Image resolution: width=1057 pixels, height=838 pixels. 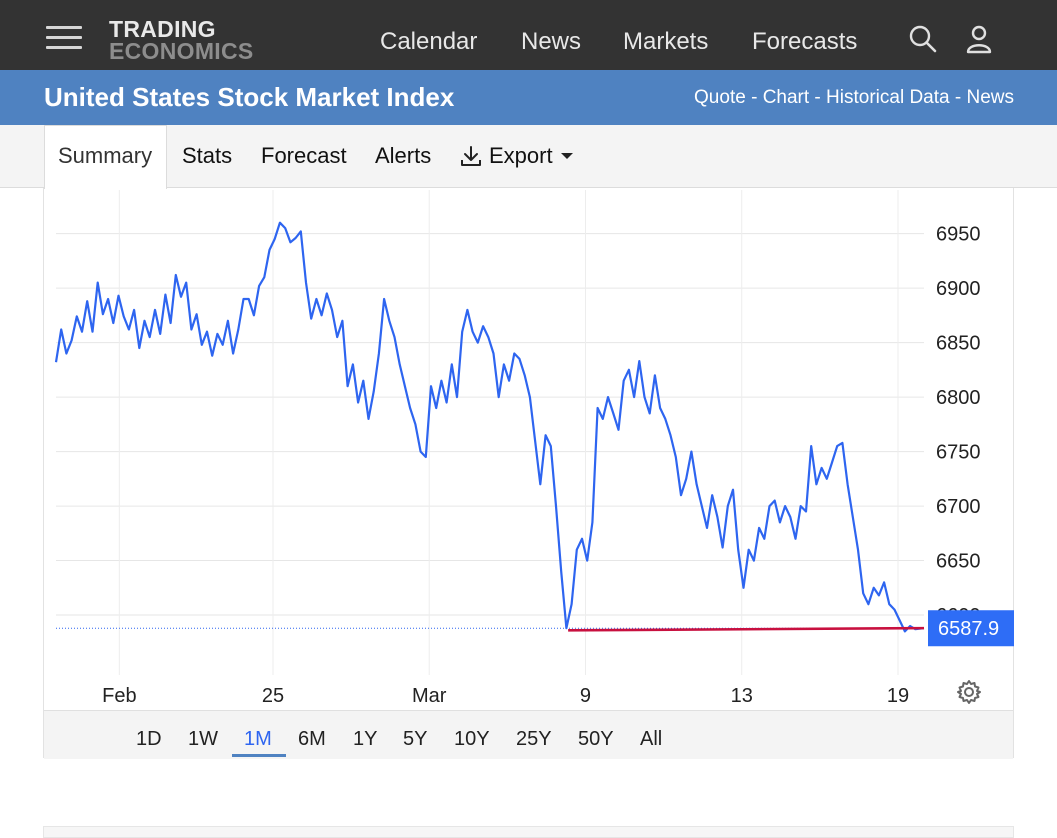 I want to click on nav-news: News, so click(x=551, y=41).